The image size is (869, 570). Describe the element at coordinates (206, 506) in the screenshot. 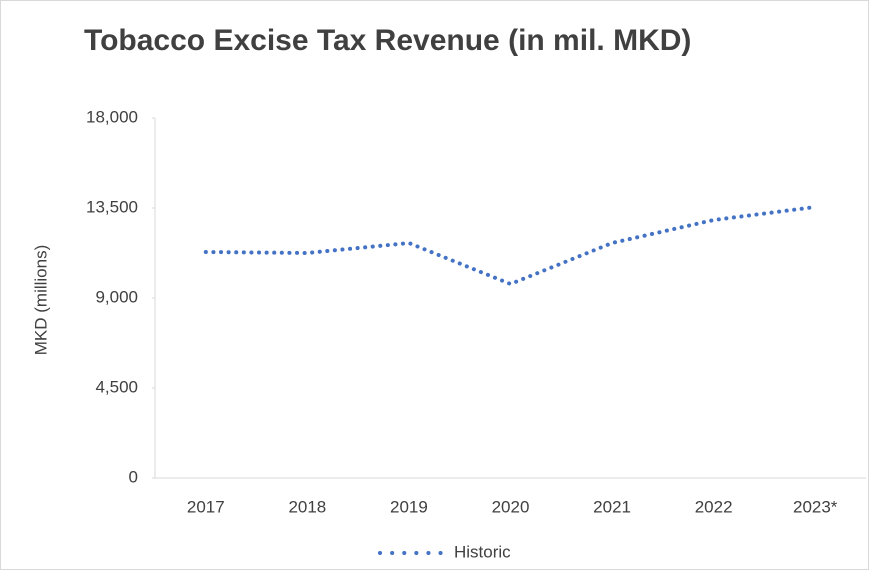

I see `x-tick-label: 2017` at that location.